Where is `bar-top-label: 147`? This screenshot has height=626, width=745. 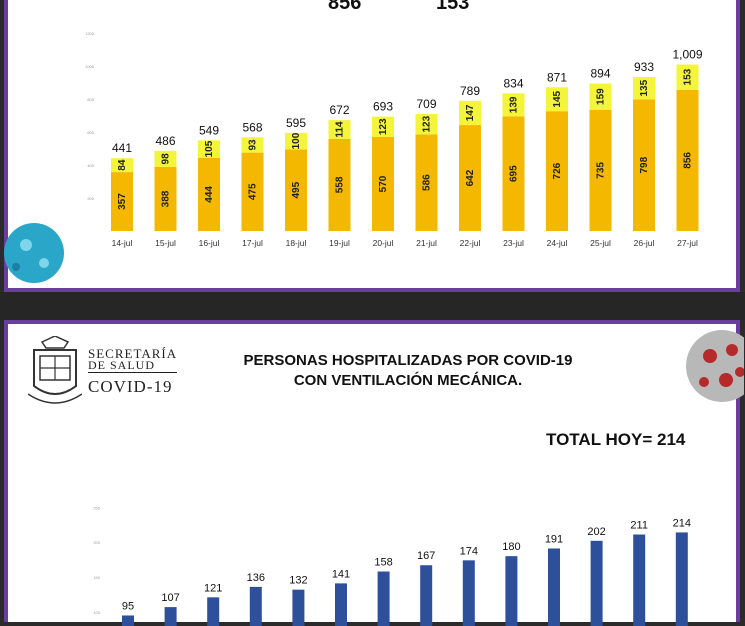
bar-top-label: 147 is located at coordinates (470, 112).